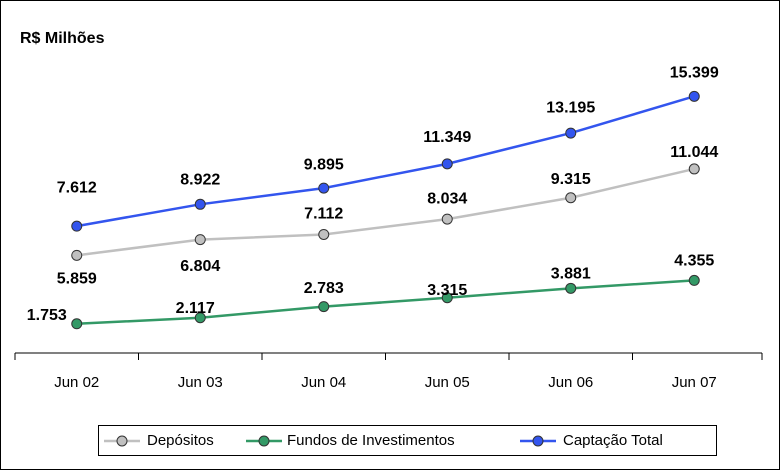 This screenshot has width=781, height=471. What do you see at coordinates (323, 382) in the screenshot?
I see `x-tick-label: Jun 04` at bounding box center [323, 382].